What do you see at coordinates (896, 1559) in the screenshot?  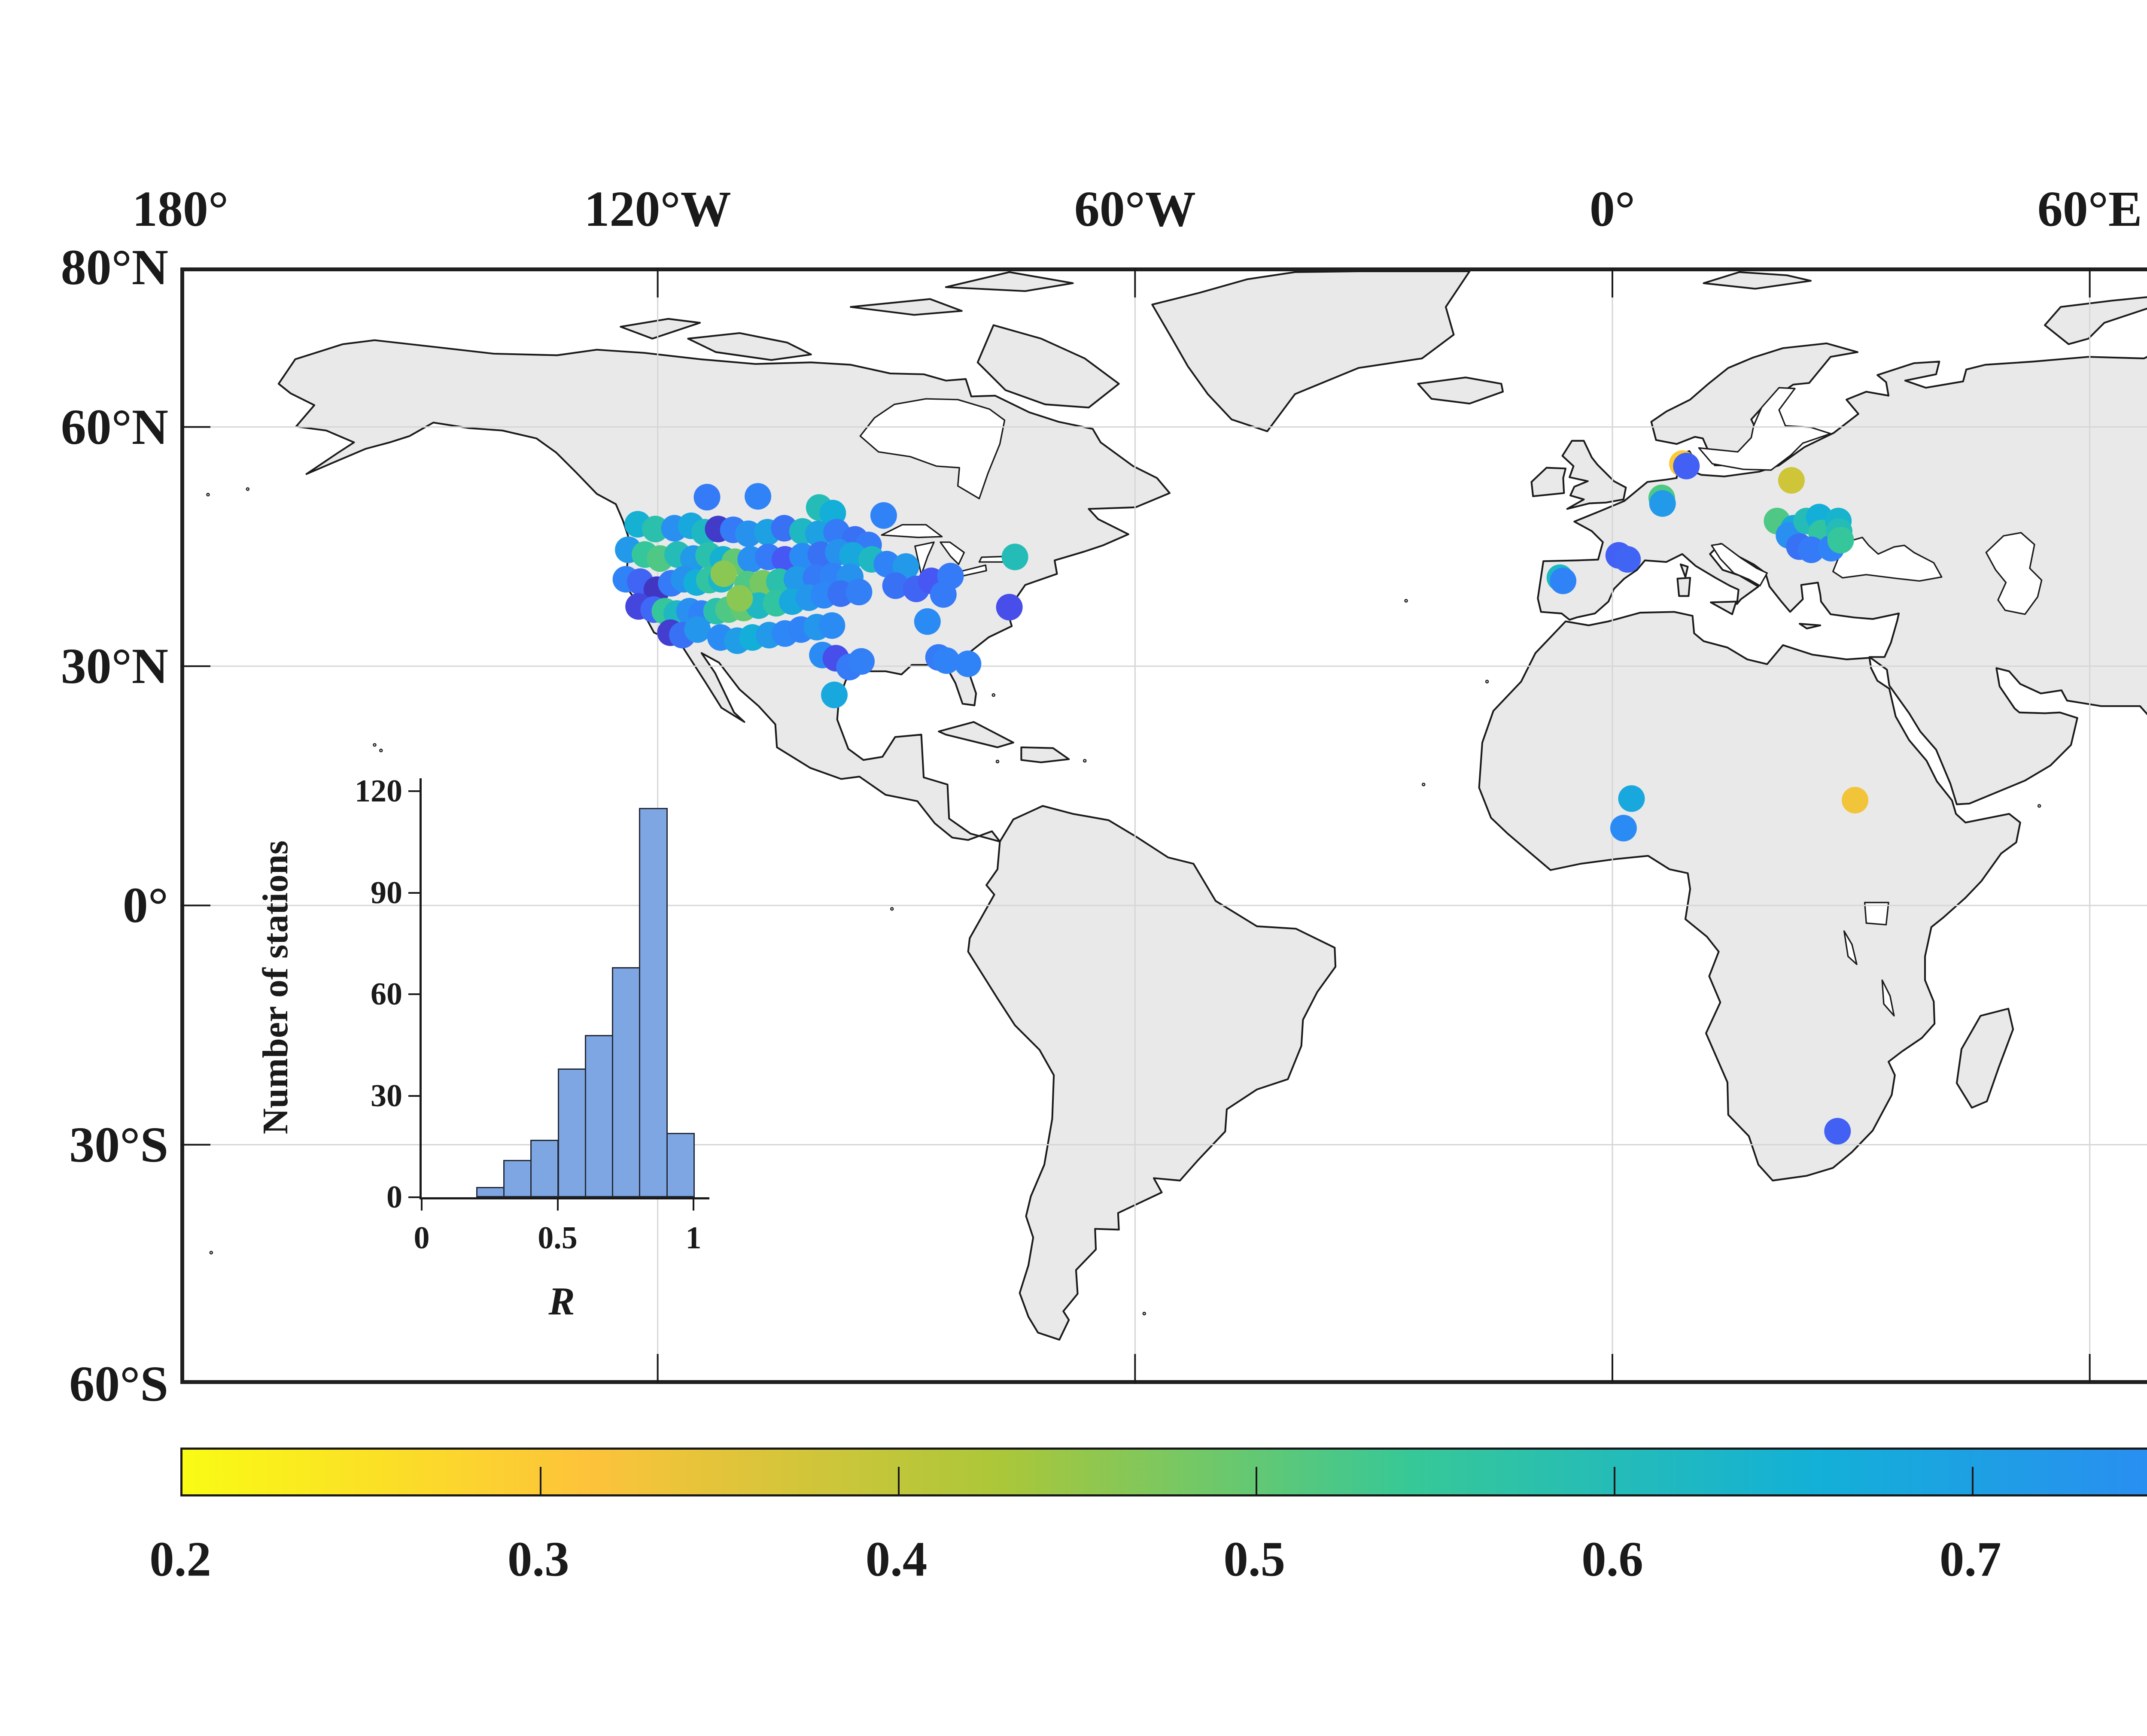 I see `colorbar-tick-label: 0.4` at bounding box center [896, 1559].